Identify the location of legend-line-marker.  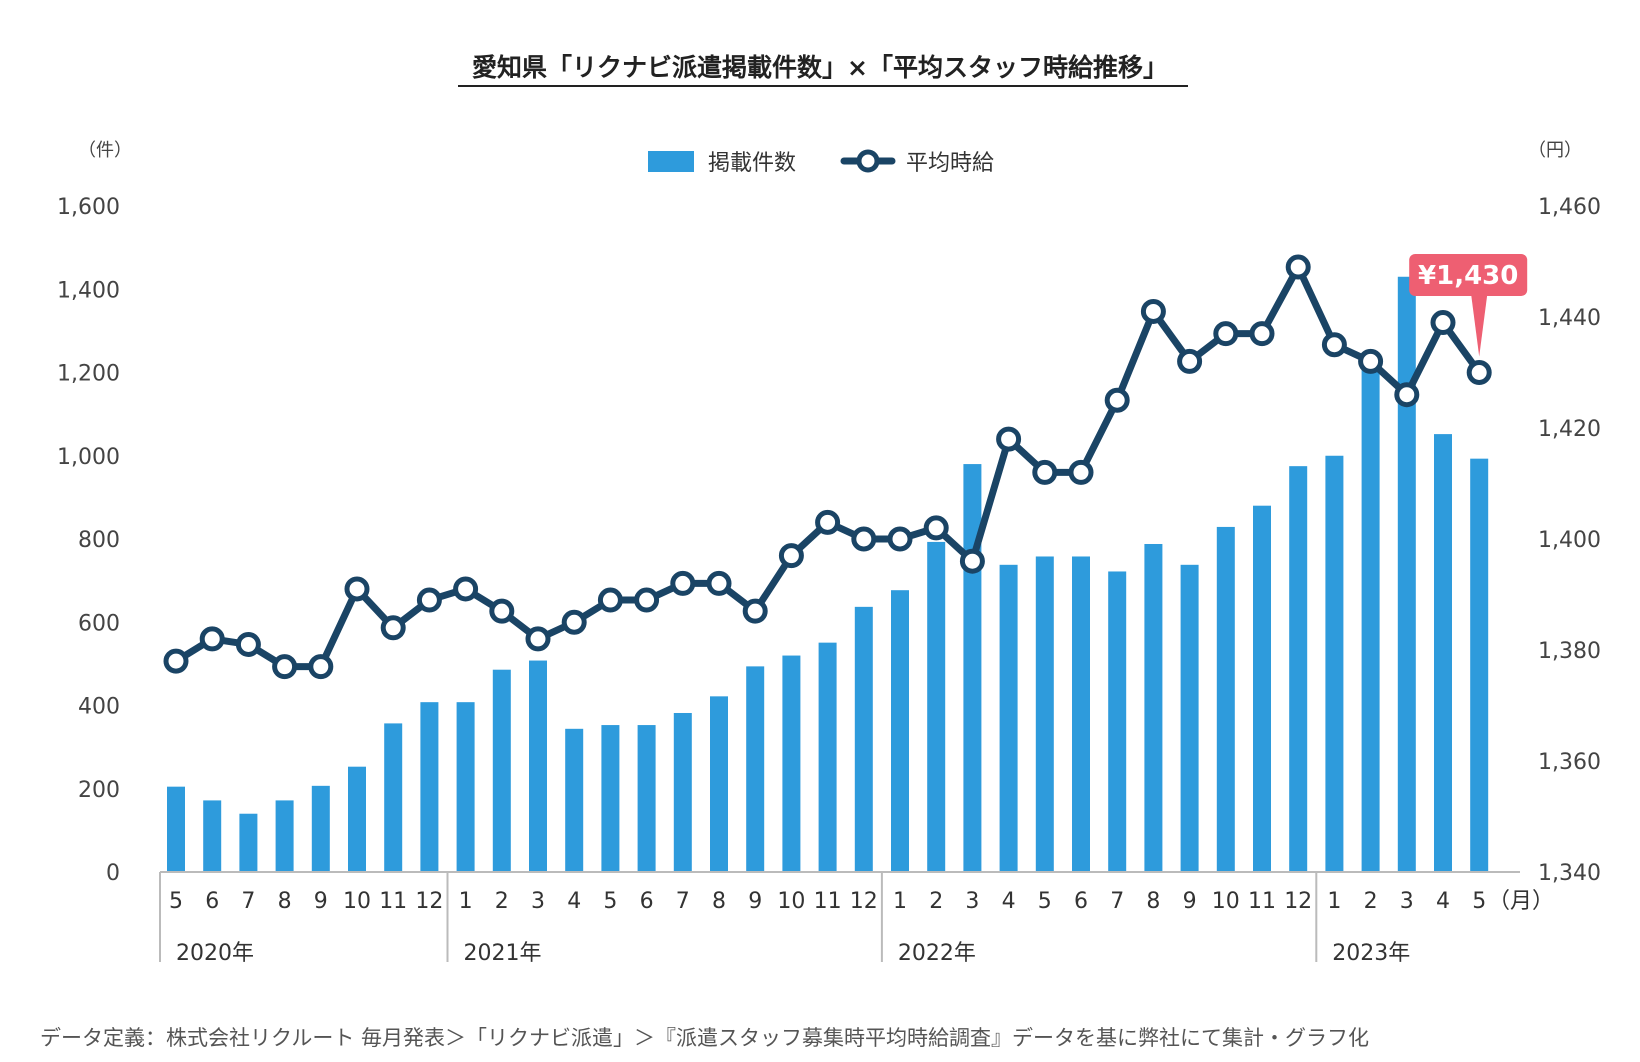
(868, 161).